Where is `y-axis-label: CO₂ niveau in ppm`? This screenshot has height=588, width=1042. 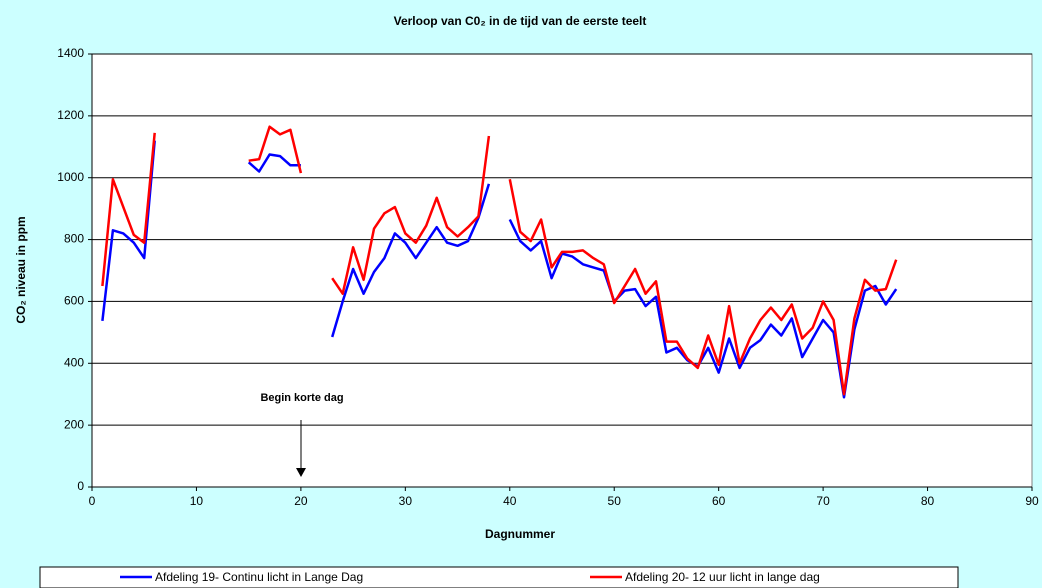
y-axis-label: CO₂ niveau in ppm is located at coordinates (21, 269).